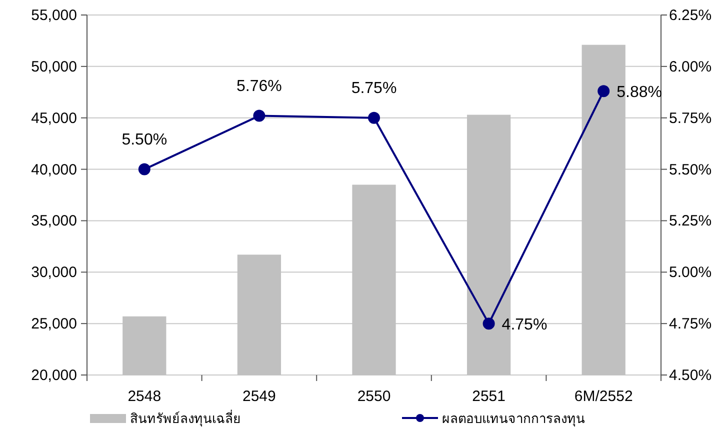  Describe the element at coordinates (690, 169) in the screenshot. I see `y2-tick-label: 5.50%` at that location.